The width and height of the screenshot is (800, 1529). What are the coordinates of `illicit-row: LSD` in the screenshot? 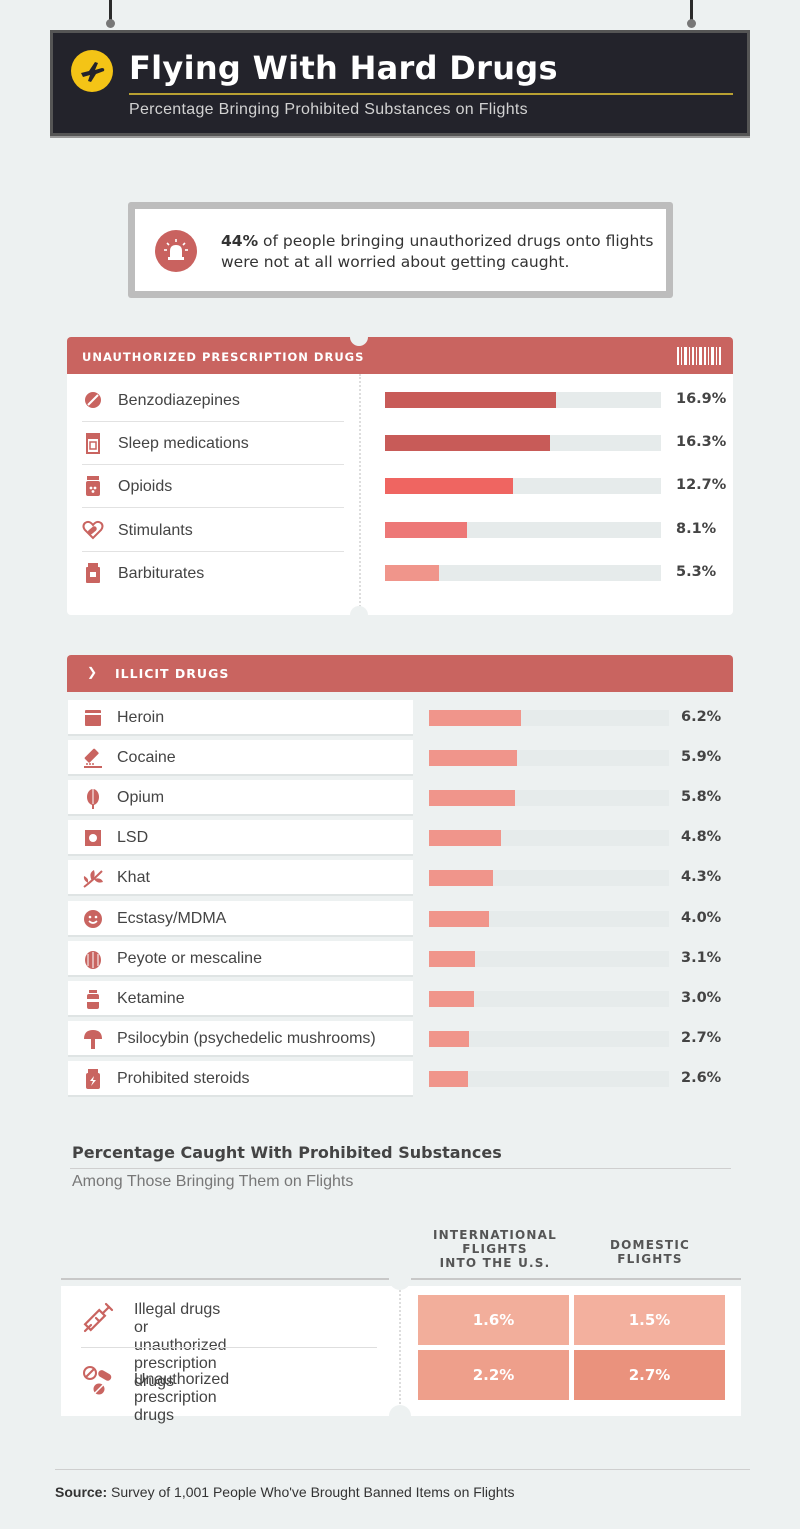 It's located at (240, 838).